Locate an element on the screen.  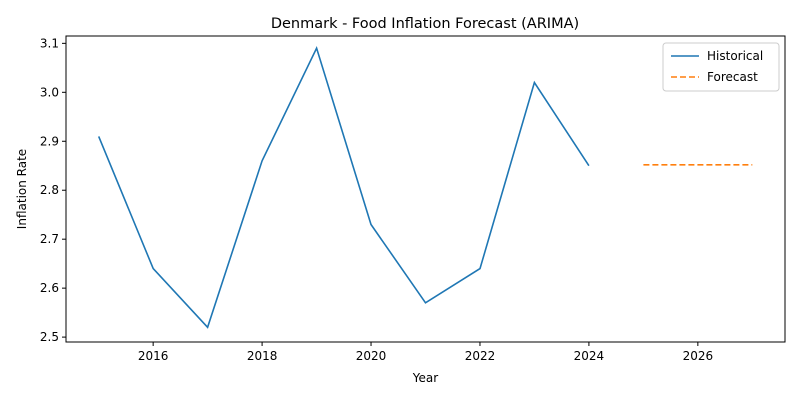
x-tick-label: 2020 is located at coordinates (371, 356).